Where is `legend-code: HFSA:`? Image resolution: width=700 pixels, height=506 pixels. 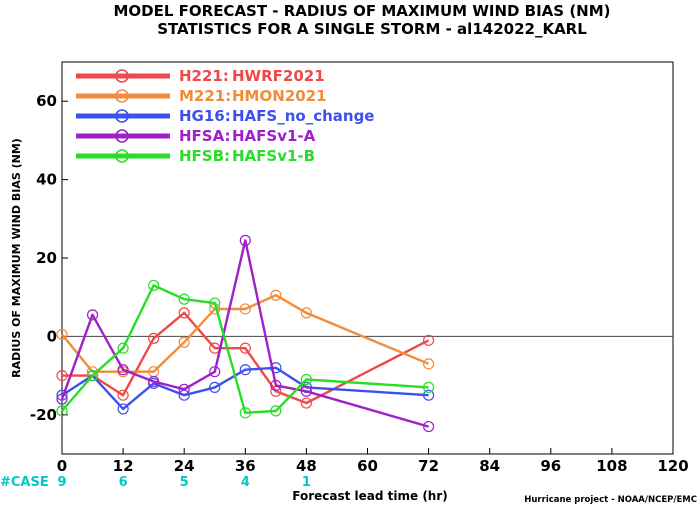
legend-code: HFSA: is located at coordinates (205, 136).